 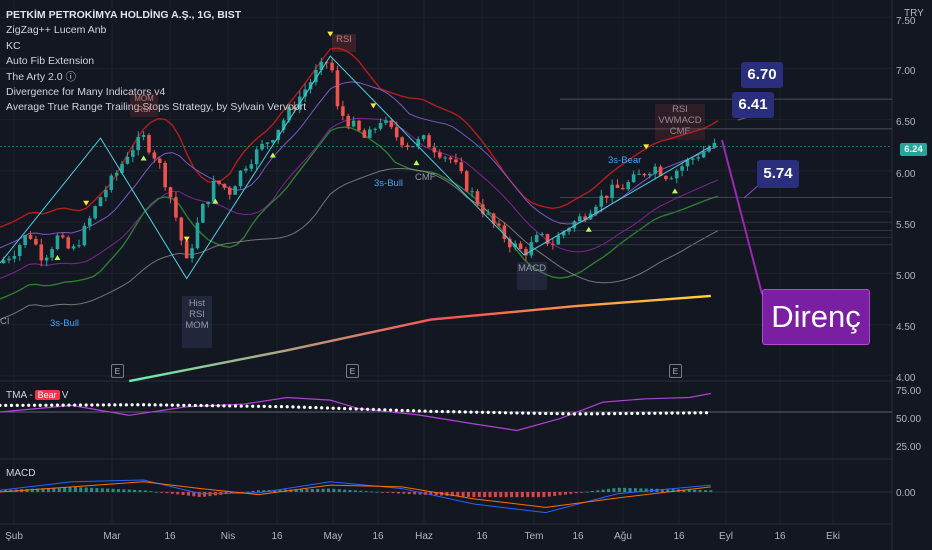 I want to click on level-label-641: 6.41, so click(x=753, y=105).